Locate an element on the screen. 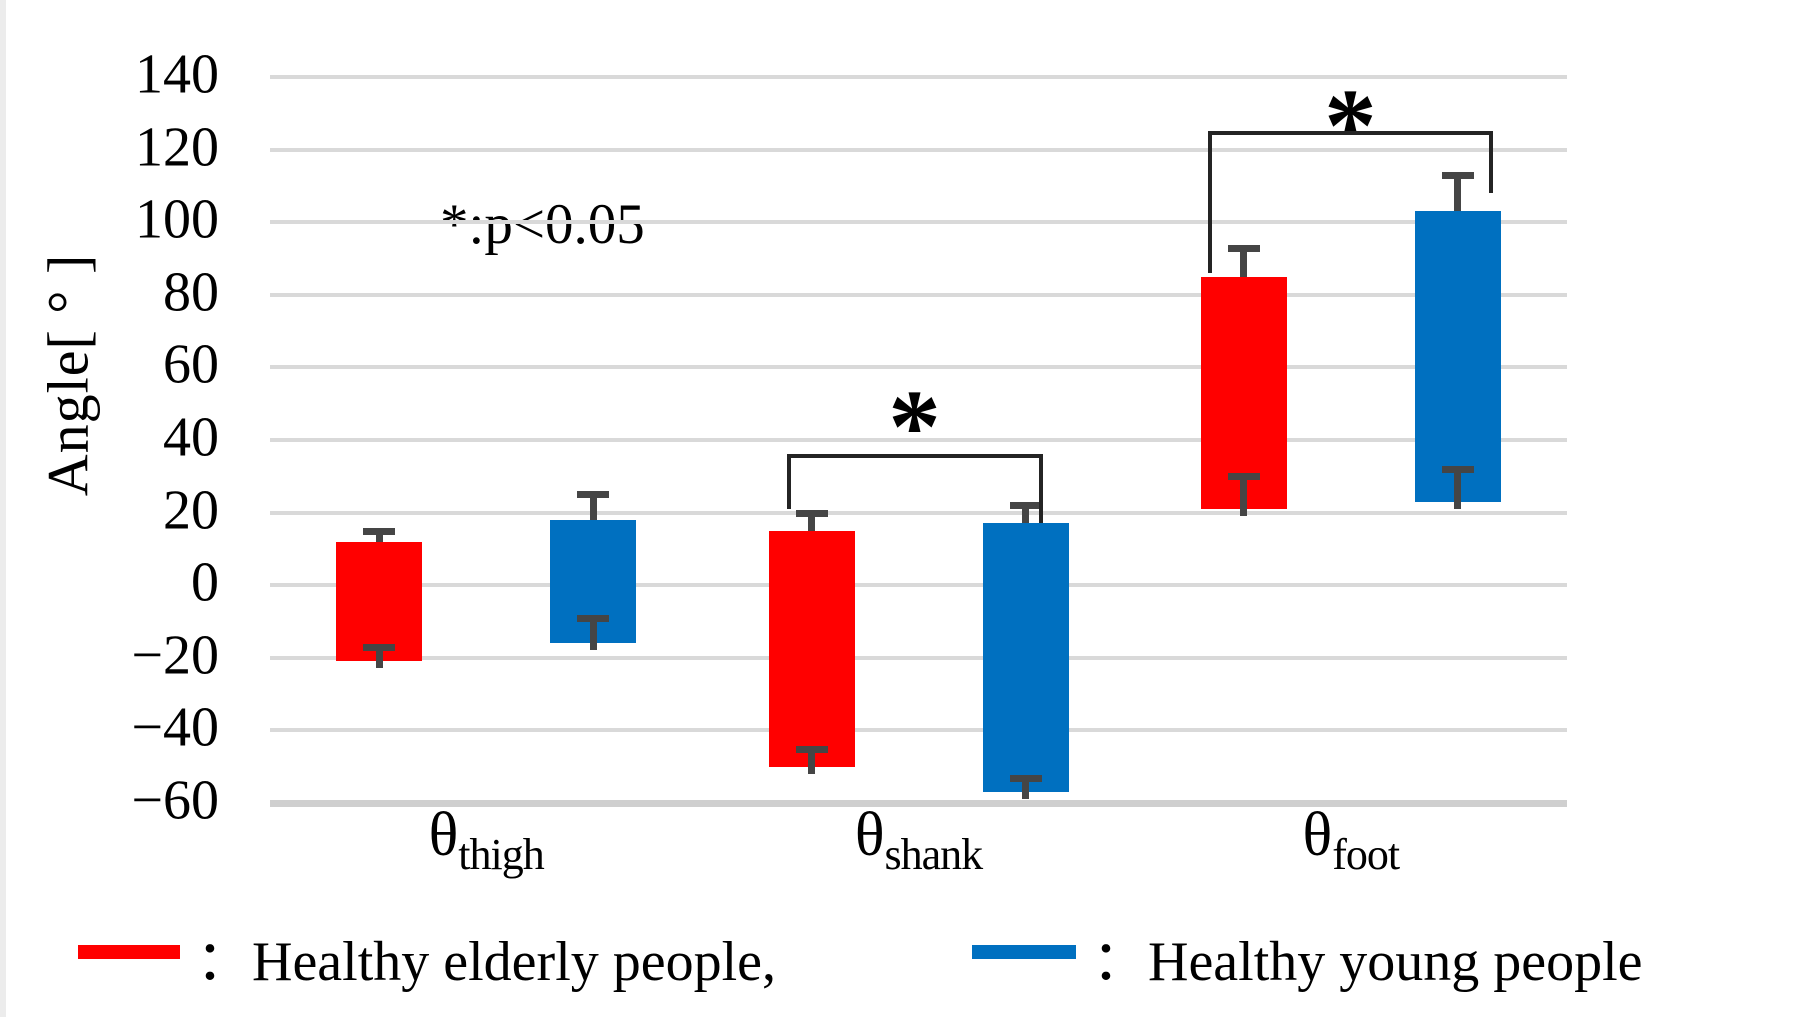 Image resolution: width=1808 pixels, height=1017 pixels. sig-star-shank: * is located at coordinates (914, 426).